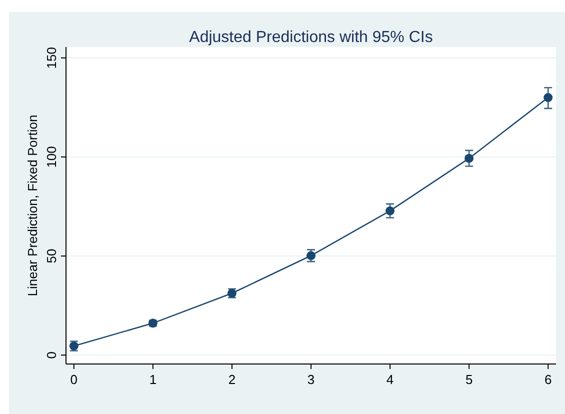 This screenshot has height=414, width=565. What do you see at coordinates (311, 37) in the screenshot?
I see `chart-title: Adjusted Predictions with 95% CIs` at bounding box center [311, 37].